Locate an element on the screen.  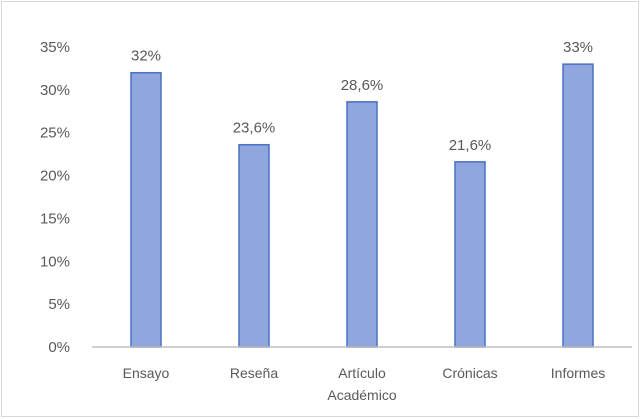
y-tick-label-6: 30% is located at coordinates (55, 90).